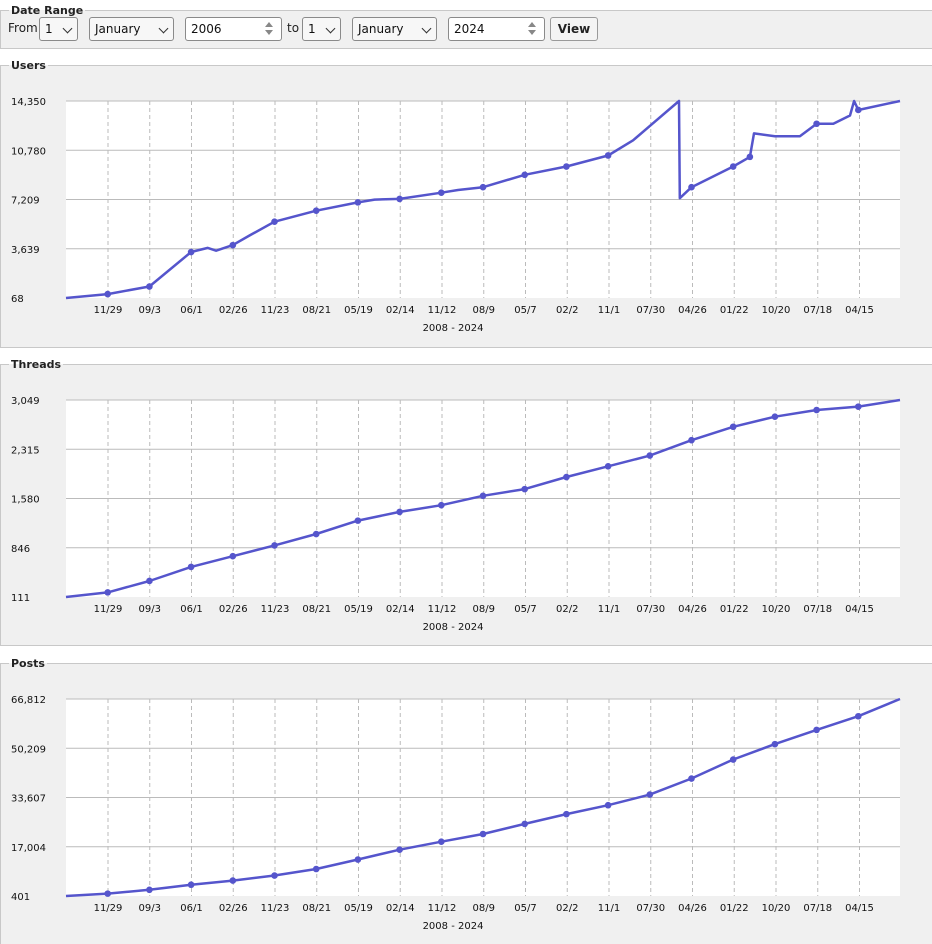 This screenshot has width=932, height=944. I want to click on y-tick-label: 7,209, so click(25, 201).